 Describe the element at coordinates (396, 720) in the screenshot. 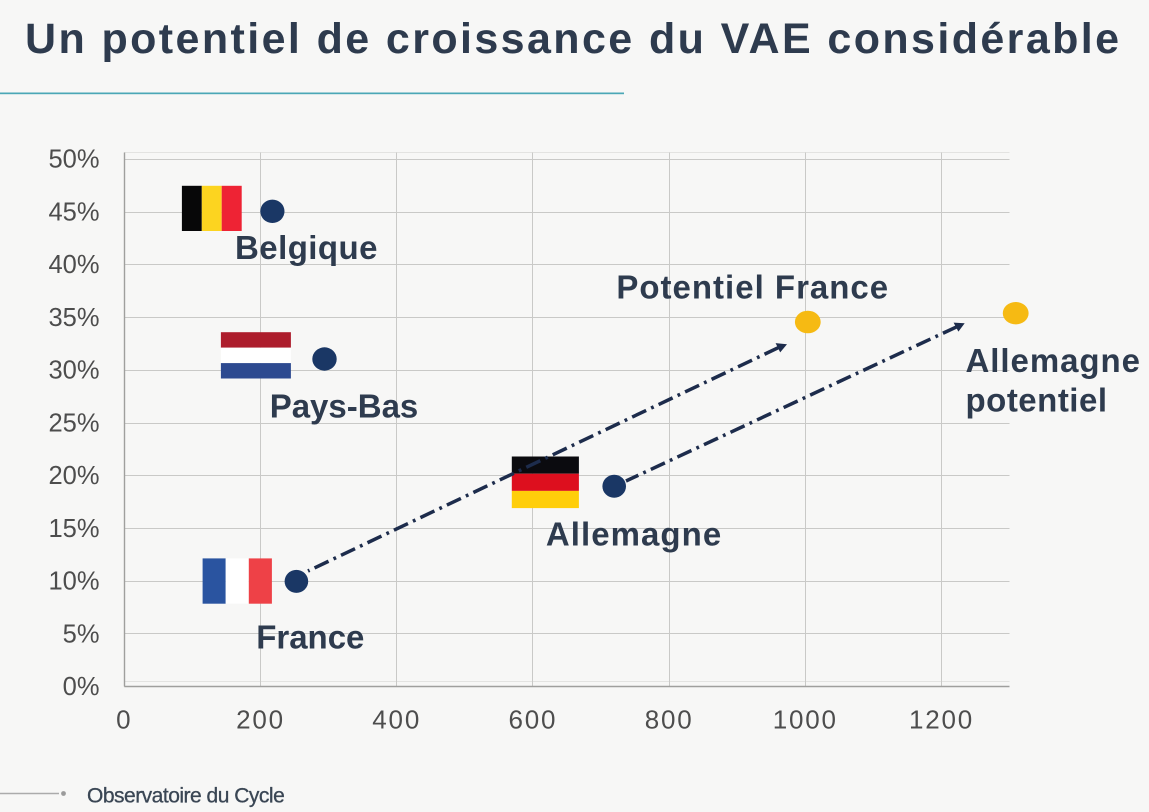

I see `svg-text: 400` at that location.